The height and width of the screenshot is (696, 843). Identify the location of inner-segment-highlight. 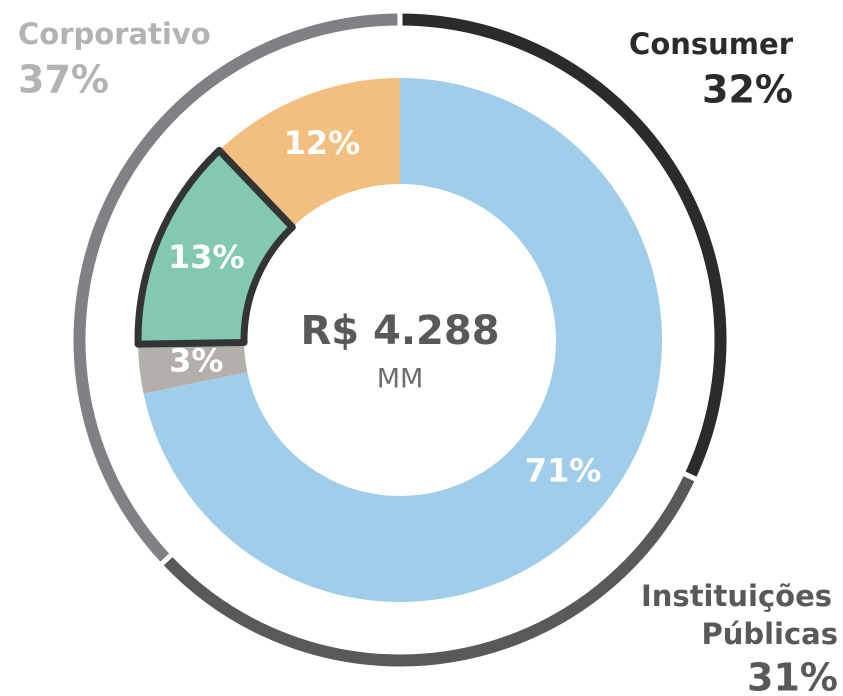
(215, 247).